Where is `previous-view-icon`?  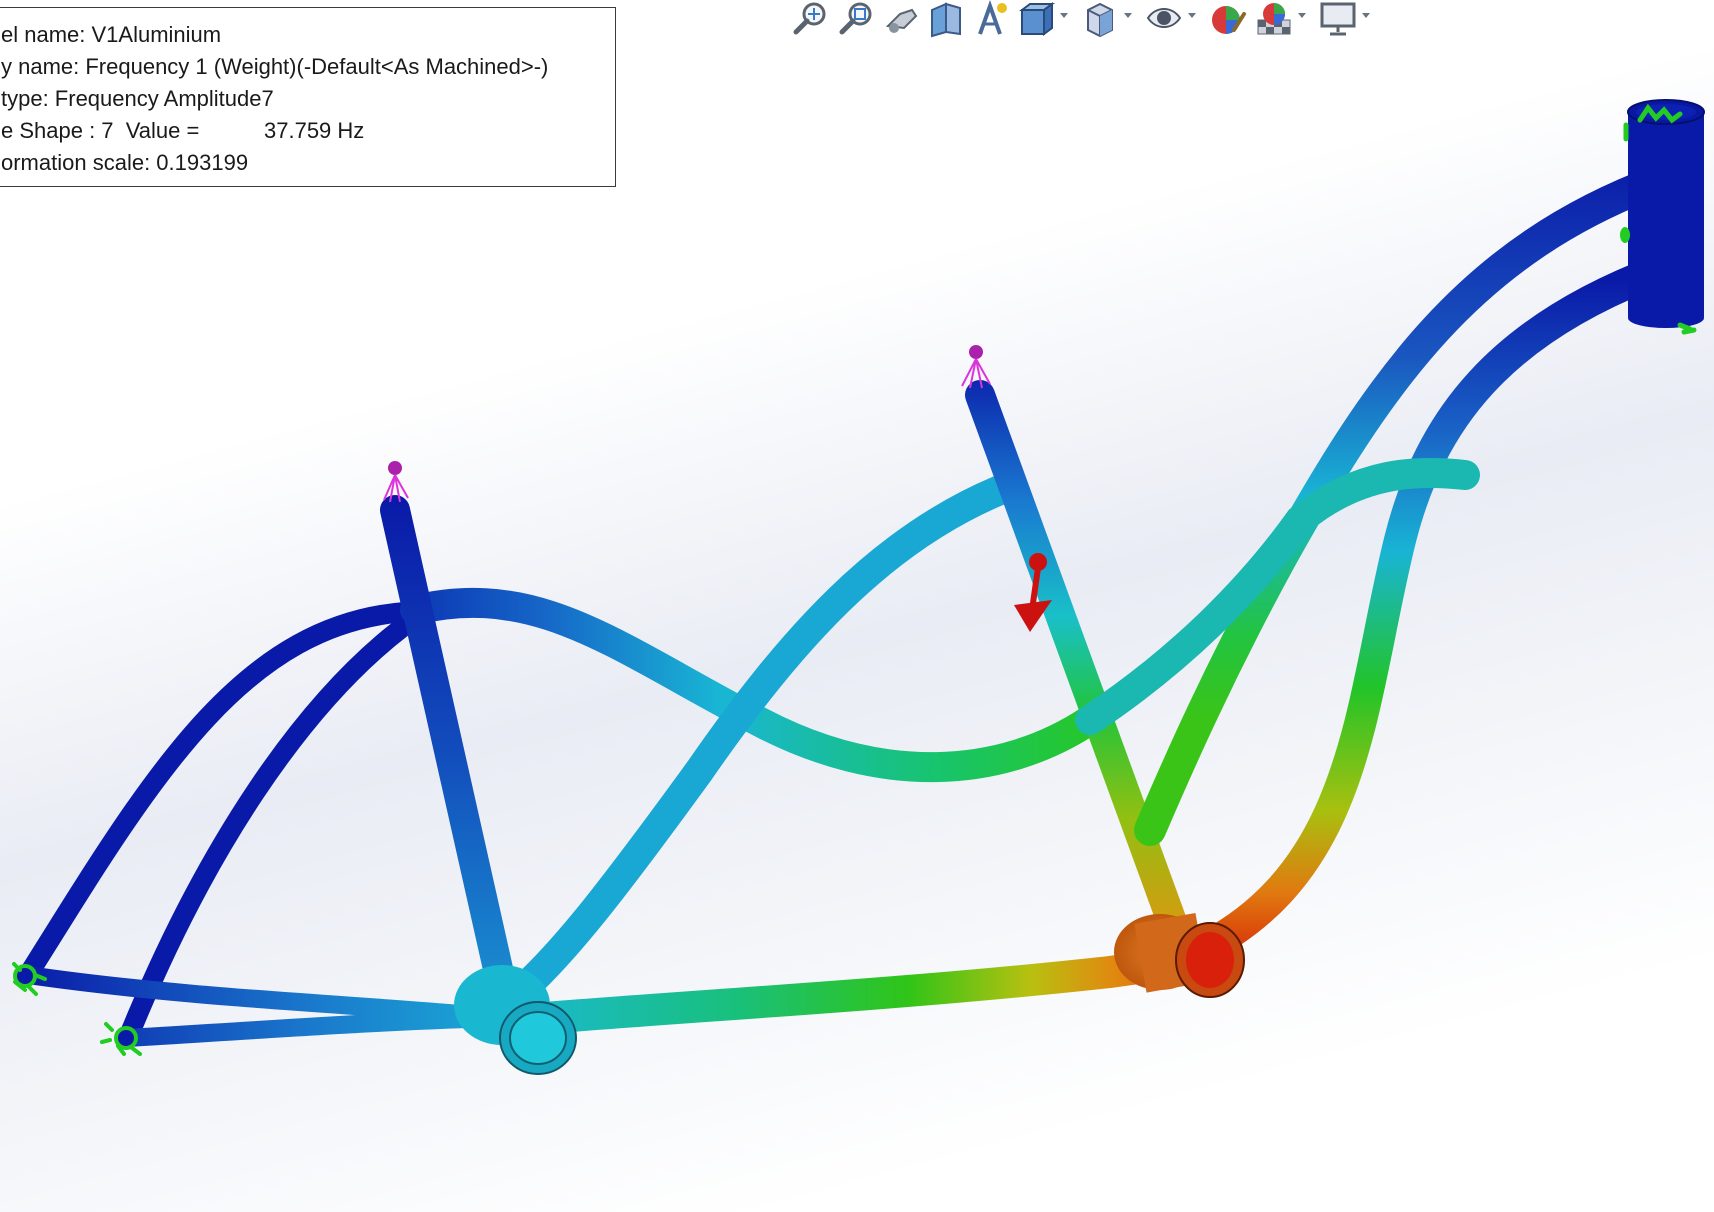
previous-view-icon is located at coordinates (902, 19).